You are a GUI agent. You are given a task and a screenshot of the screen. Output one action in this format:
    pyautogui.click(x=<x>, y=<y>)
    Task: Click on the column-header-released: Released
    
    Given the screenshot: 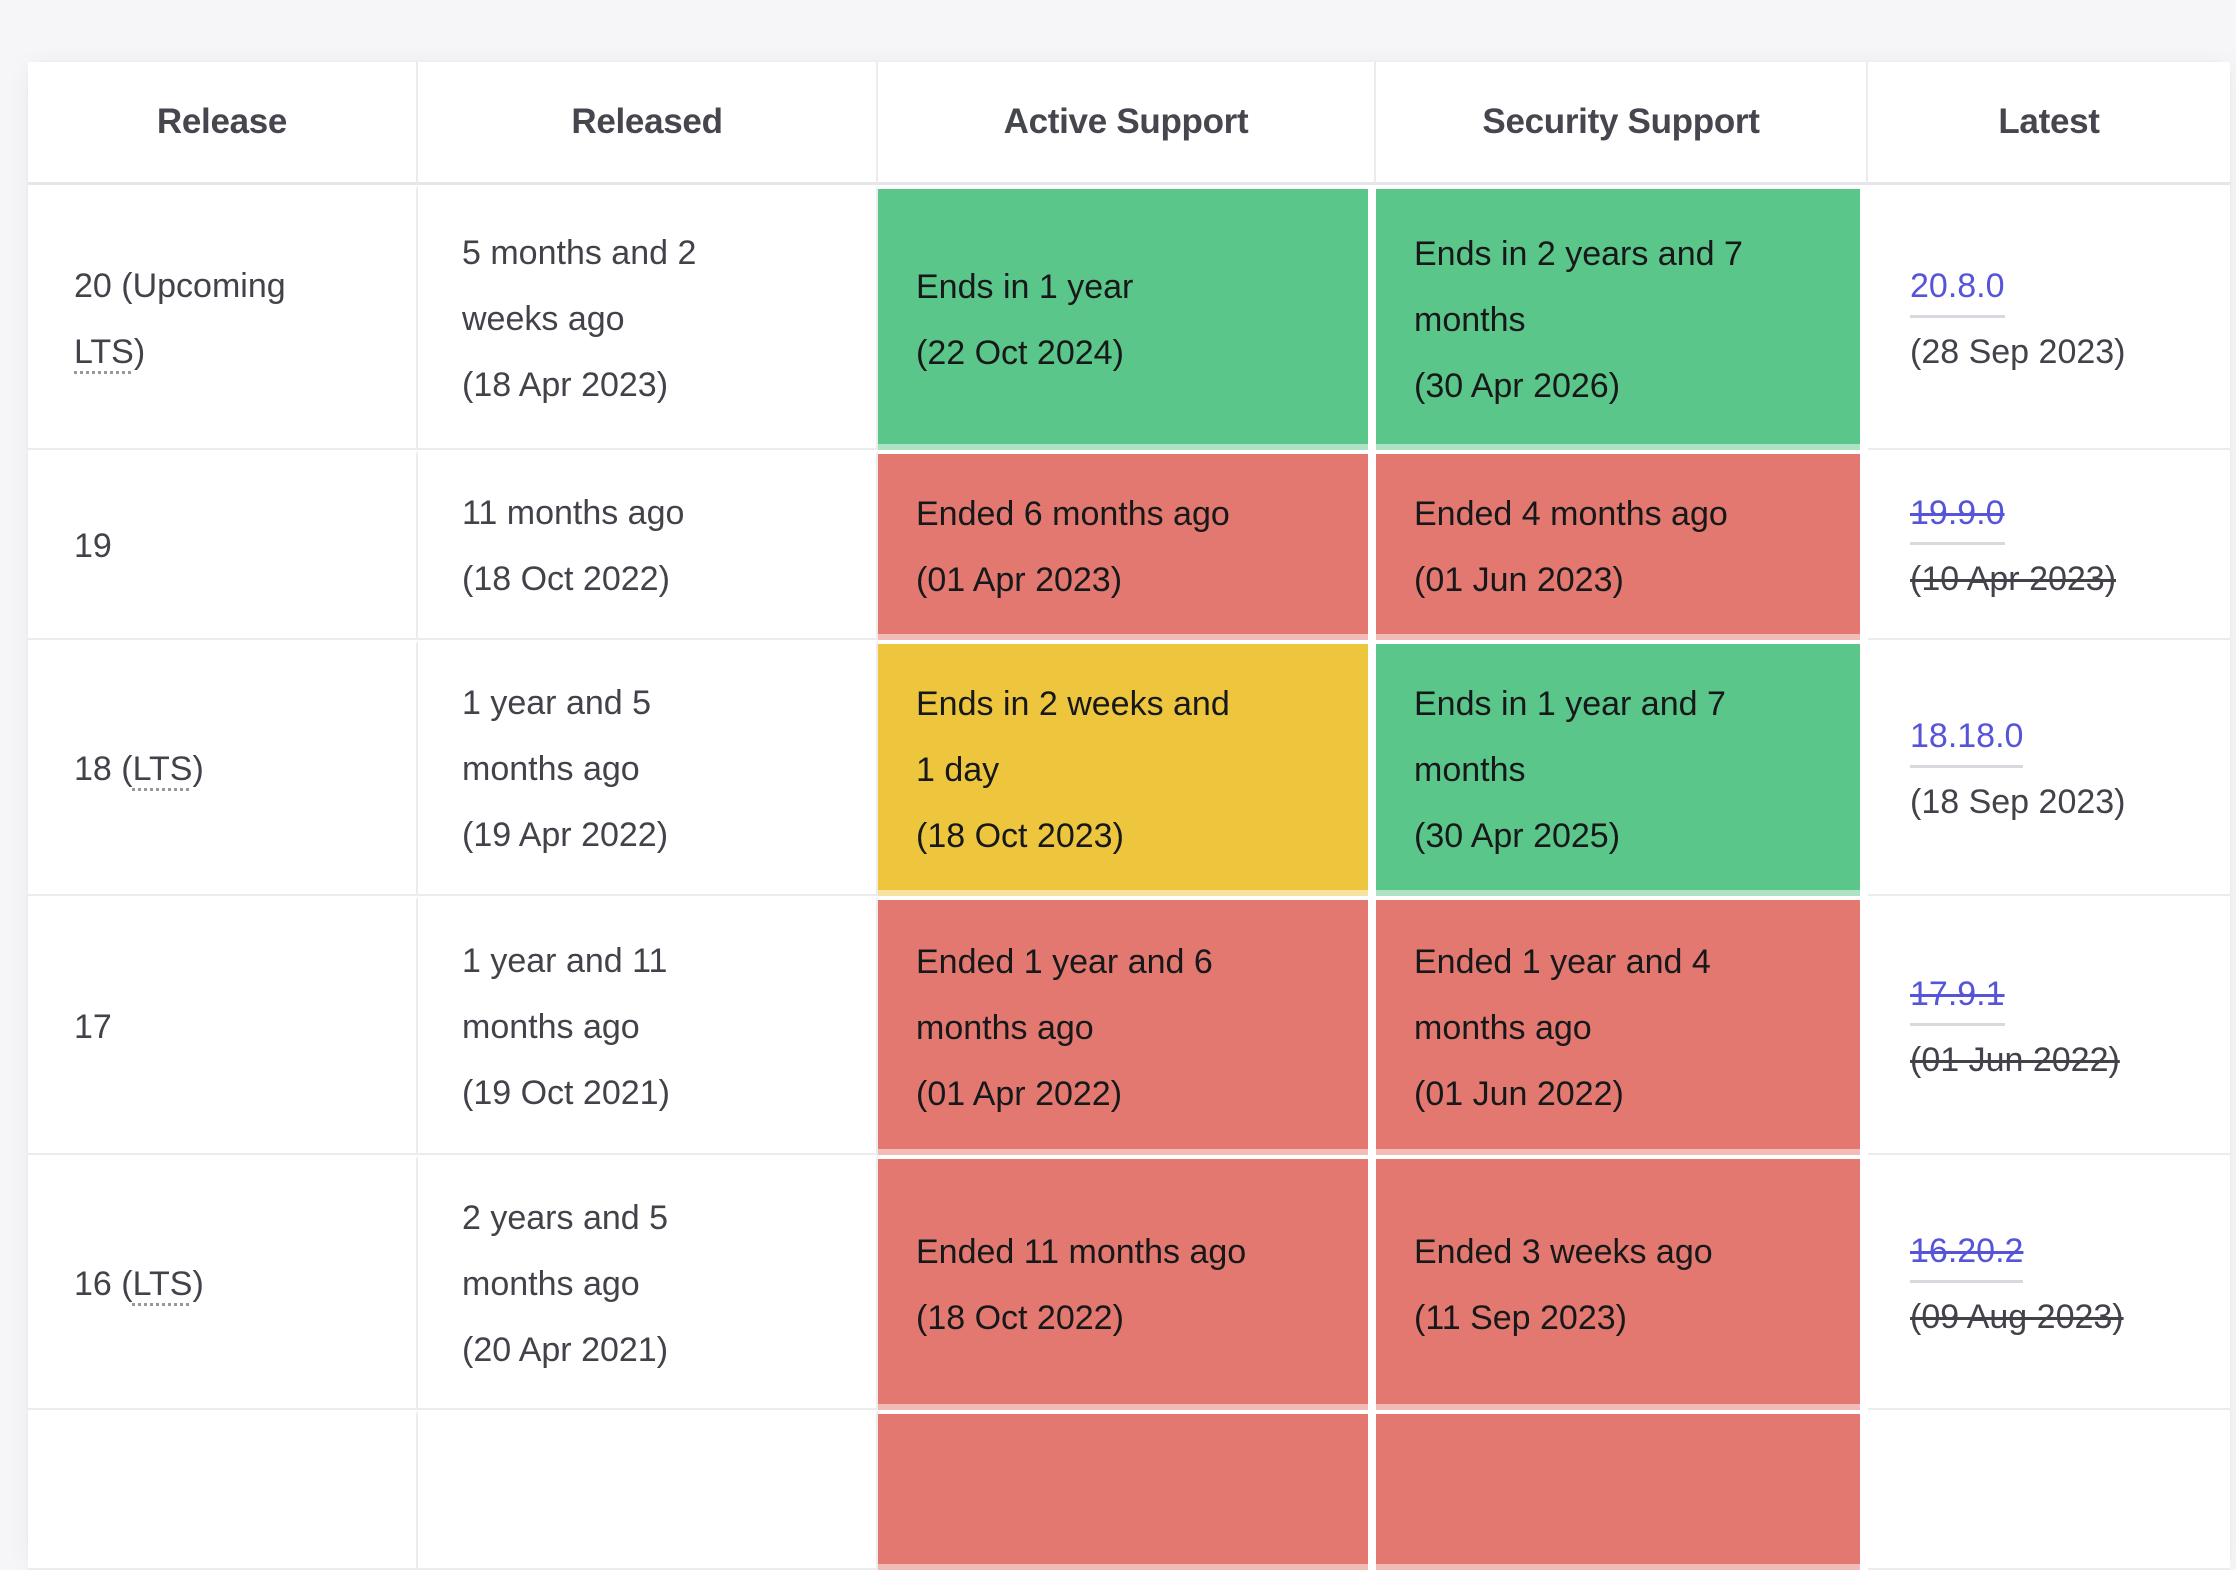 What is the action you would take?
    pyautogui.click(x=648, y=123)
    